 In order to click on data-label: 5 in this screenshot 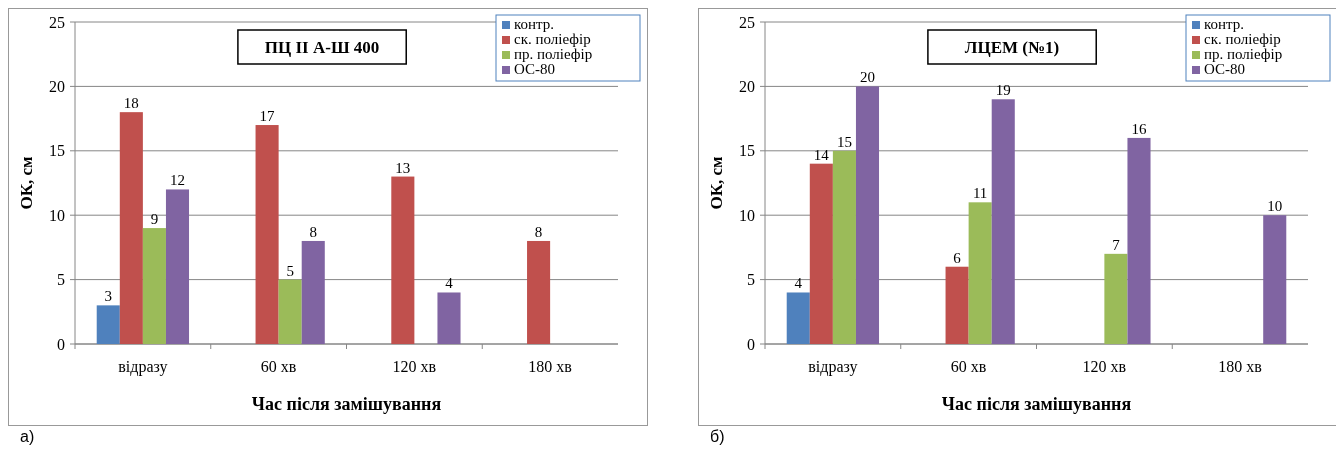, I will do `click(290, 270)`.